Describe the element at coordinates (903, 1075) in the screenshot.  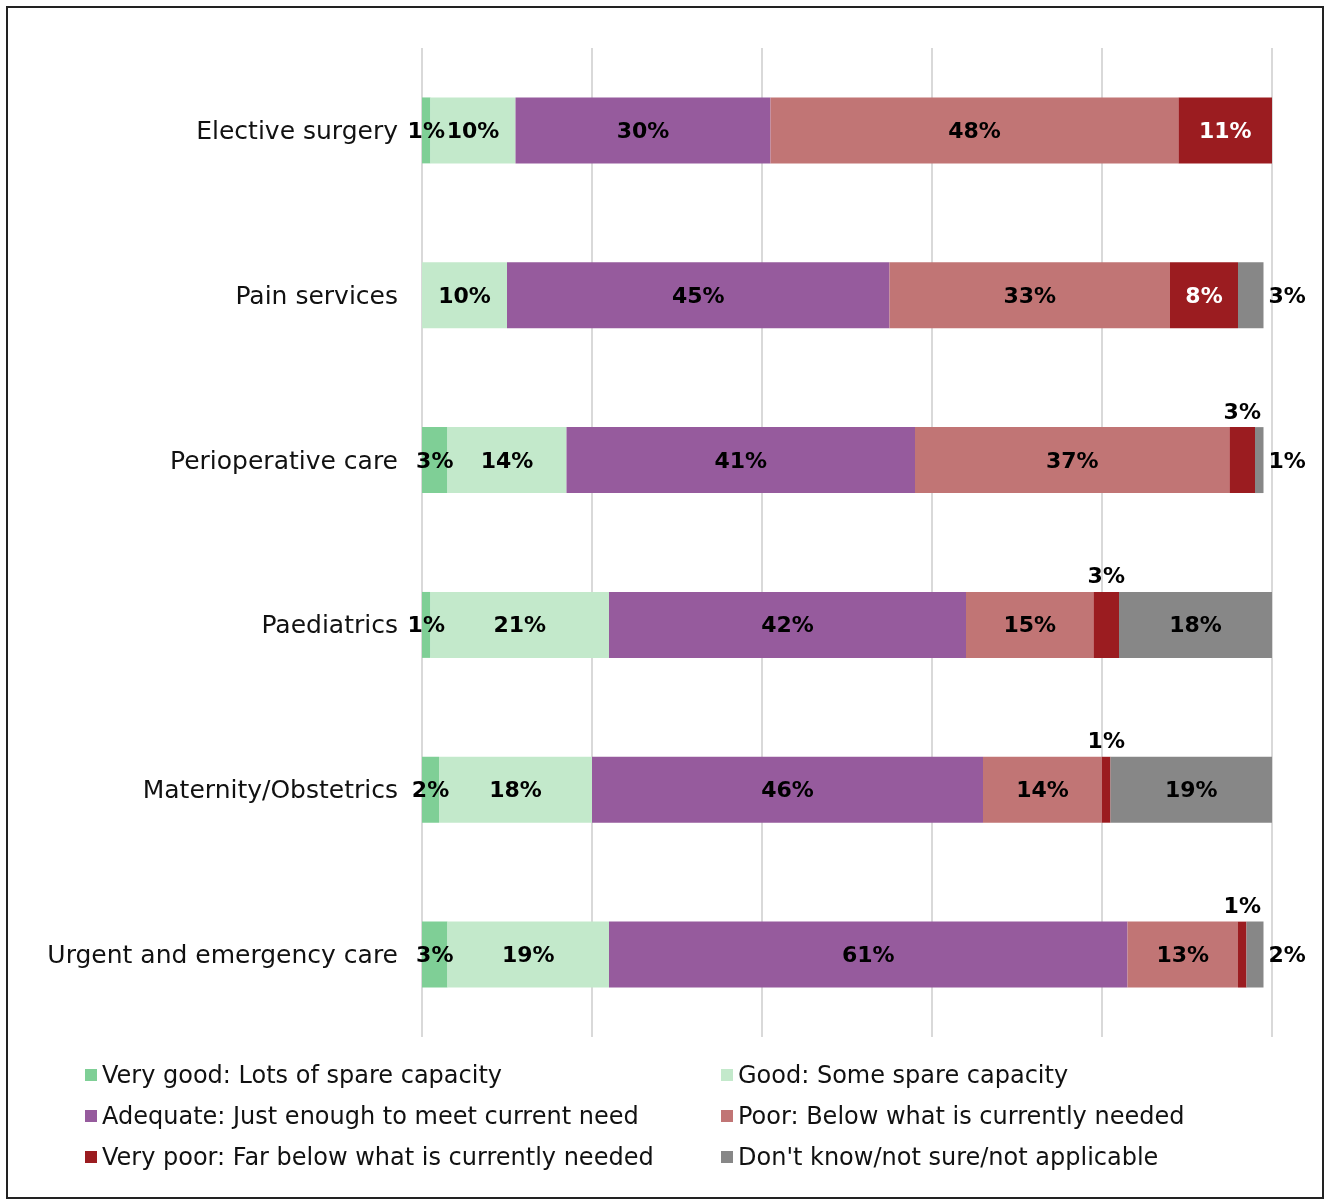
I see `legend-label: Good: Some spare capacity` at that location.